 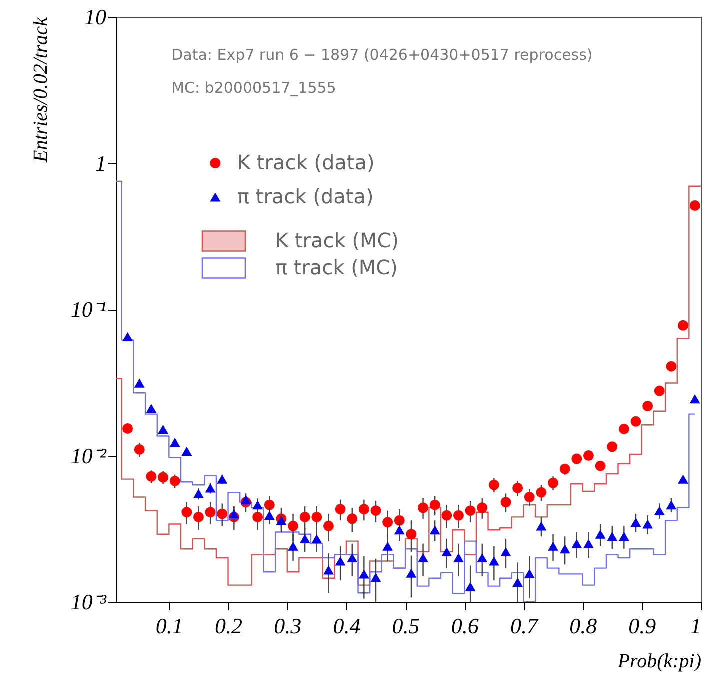 What do you see at coordinates (305, 196) in the screenshot?
I see `legend-label: π track (data)` at bounding box center [305, 196].